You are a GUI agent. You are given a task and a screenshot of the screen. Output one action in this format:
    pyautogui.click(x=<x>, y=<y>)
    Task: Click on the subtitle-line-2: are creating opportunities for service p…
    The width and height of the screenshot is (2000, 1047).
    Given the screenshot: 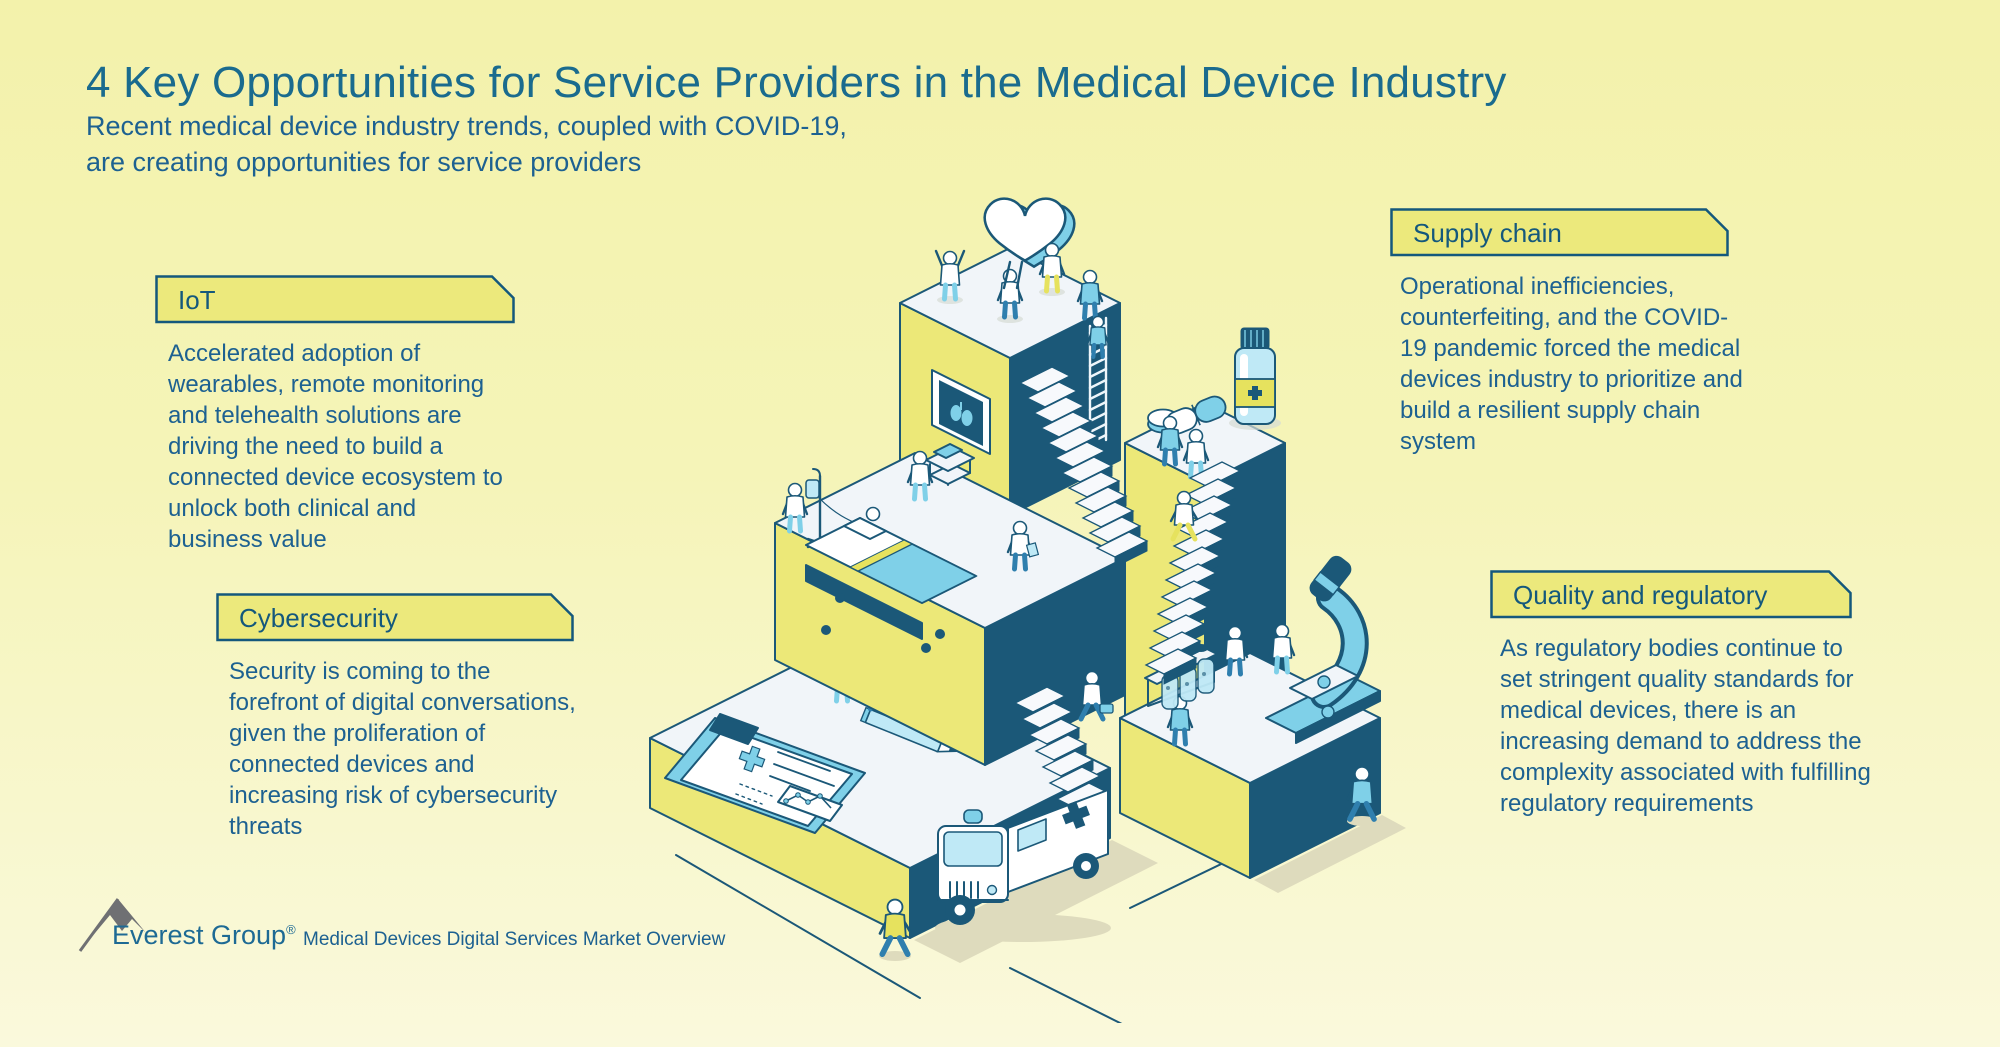 What is the action you would take?
    pyautogui.click(x=364, y=162)
    